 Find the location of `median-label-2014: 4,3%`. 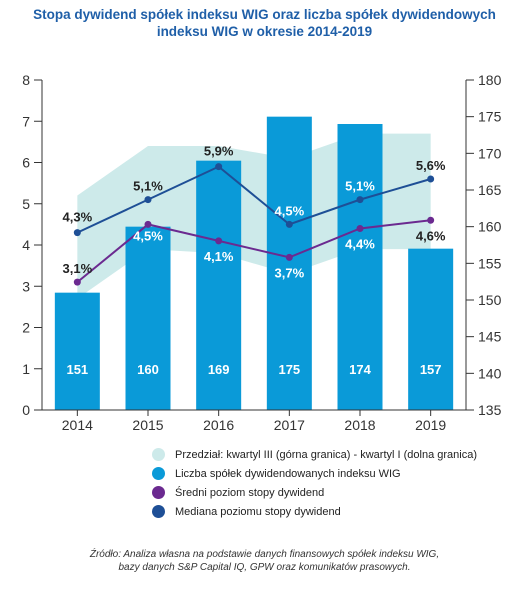

median-label-2014: 4,3% is located at coordinates (78, 217).